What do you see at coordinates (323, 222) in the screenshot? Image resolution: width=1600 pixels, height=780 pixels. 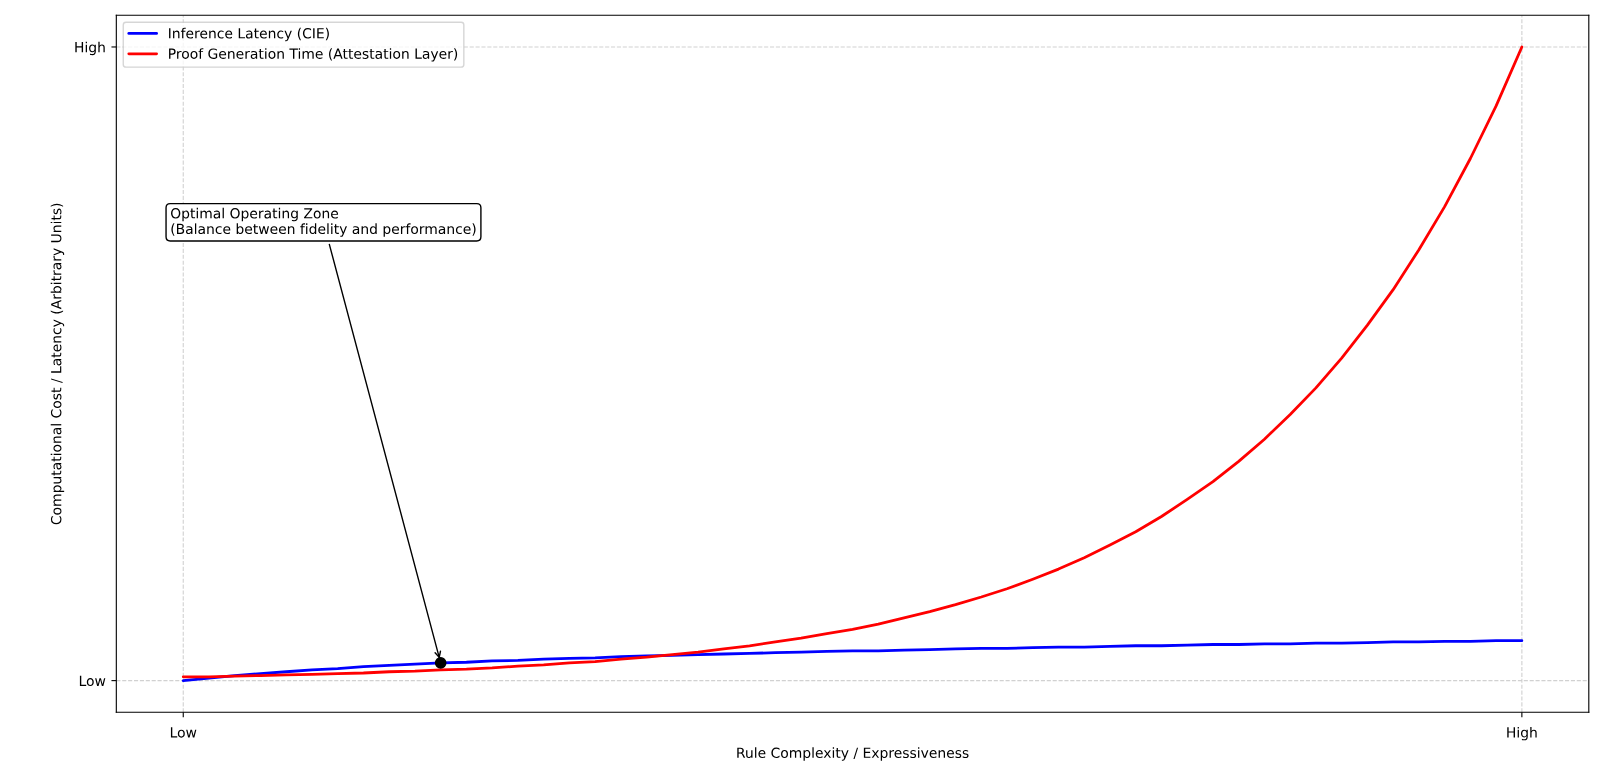 I see `annotation: Optimal Operating Zone (Balance between fidelity and performance)` at bounding box center [323, 222].